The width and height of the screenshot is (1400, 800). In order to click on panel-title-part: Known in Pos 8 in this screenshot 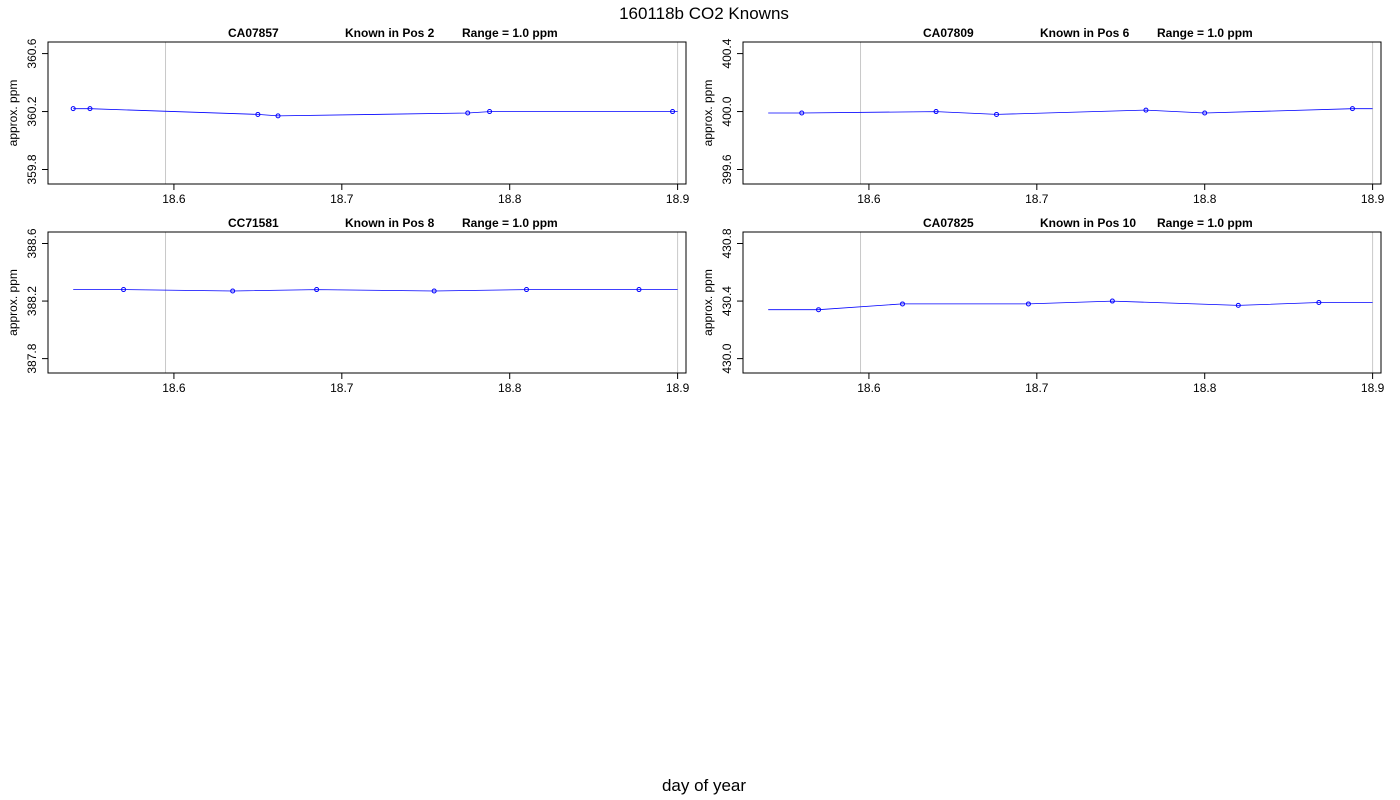, I will do `click(390, 223)`.